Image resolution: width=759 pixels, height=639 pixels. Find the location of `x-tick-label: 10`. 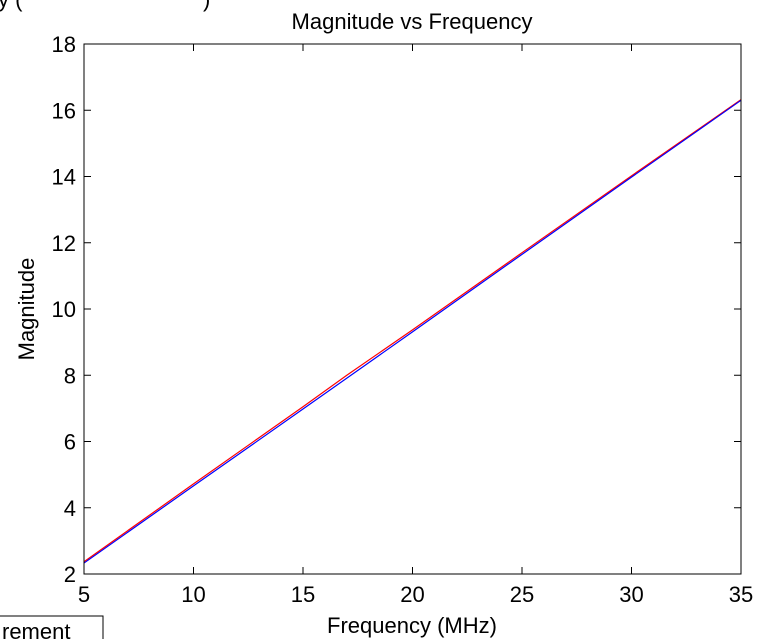

x-tick-label: 10 is located at coordinates (193, 594).